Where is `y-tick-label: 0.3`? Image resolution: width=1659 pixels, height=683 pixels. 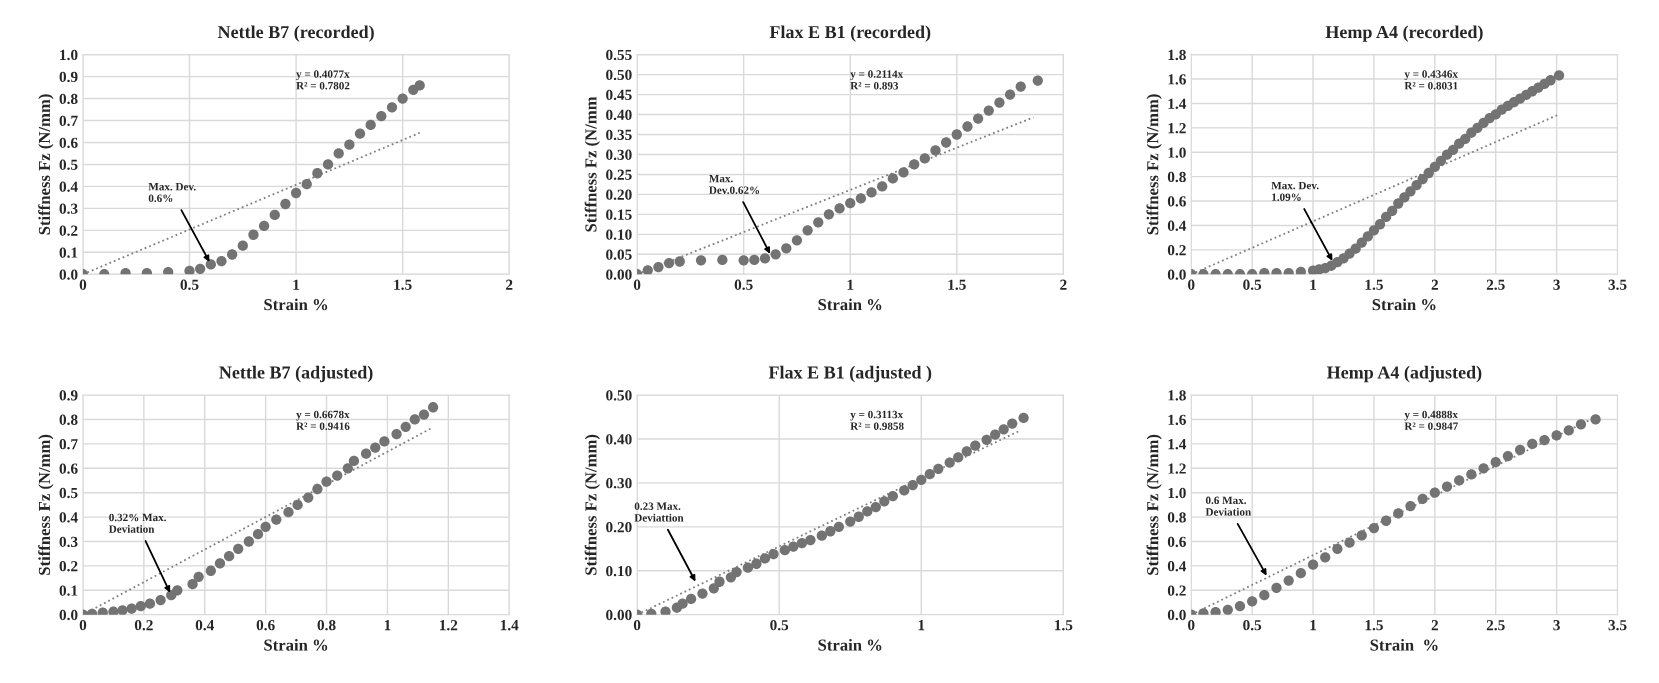 y-tick-label: 0.3 is located at coordinates (68, 542).